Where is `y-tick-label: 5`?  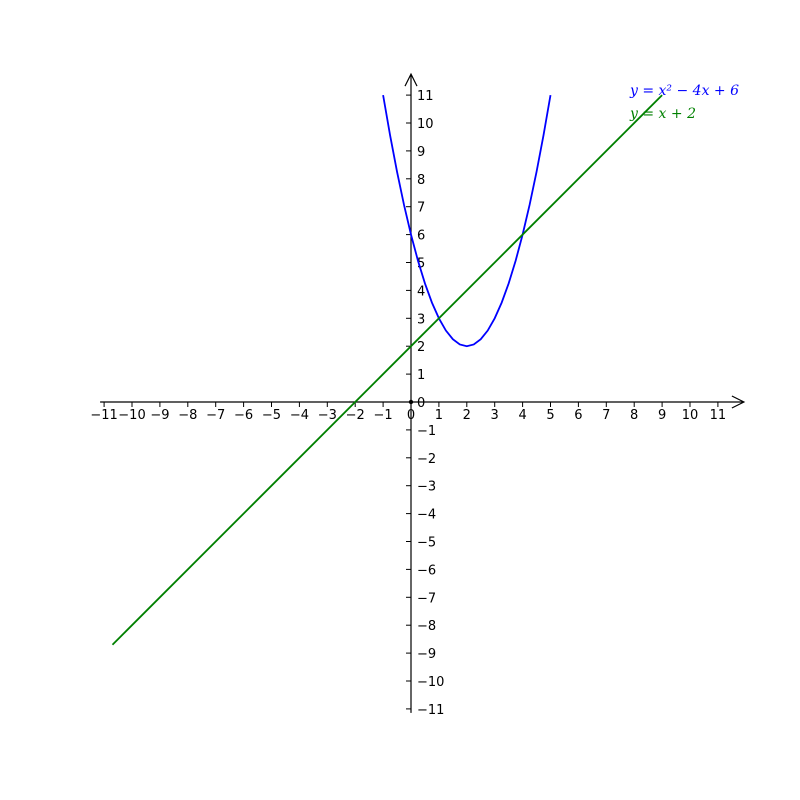
y-tick-label: 5 is located at coordinates (421, 264).